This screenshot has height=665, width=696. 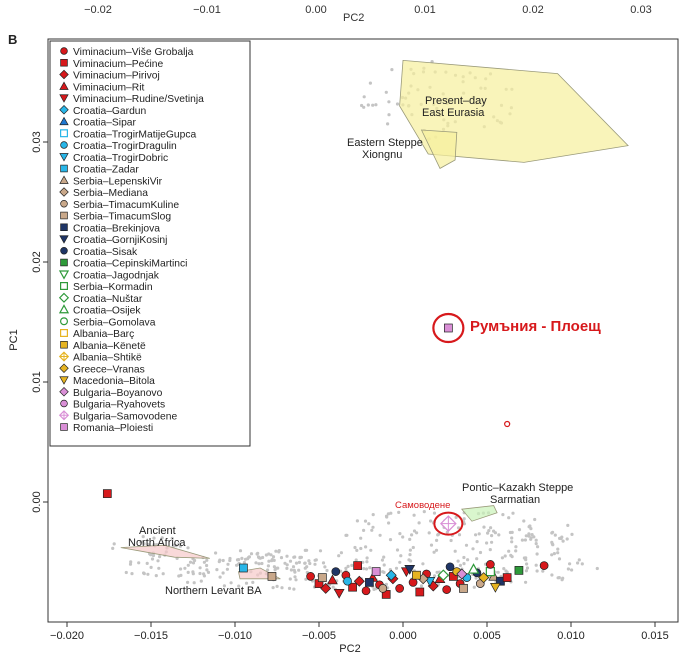 What do you see at coordinates (105, 123) in the screenshot?
I see `legend-entry-label: Croatia–Sipar` at bounding box center [105, 123].